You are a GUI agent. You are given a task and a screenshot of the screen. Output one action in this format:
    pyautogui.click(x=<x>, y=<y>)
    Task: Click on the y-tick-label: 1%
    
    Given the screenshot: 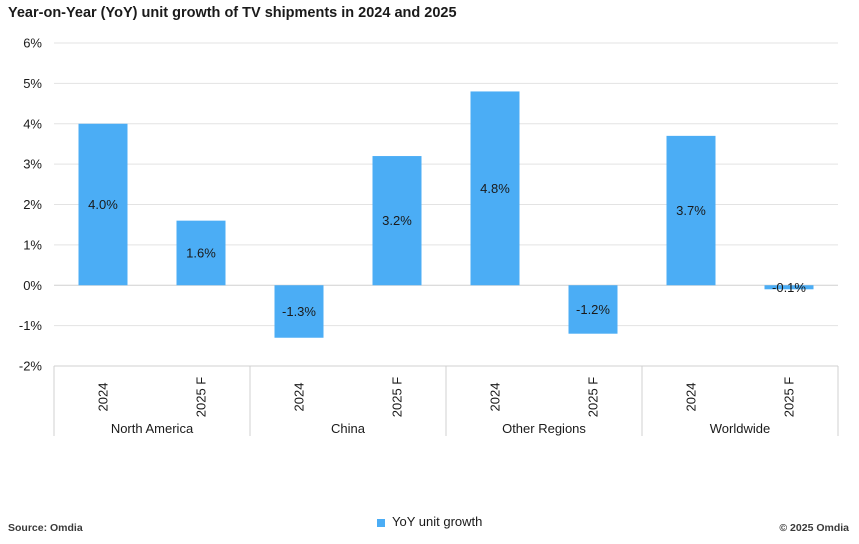 What is the action you would take?
    pyautogui.click(x=32, y=244)
    